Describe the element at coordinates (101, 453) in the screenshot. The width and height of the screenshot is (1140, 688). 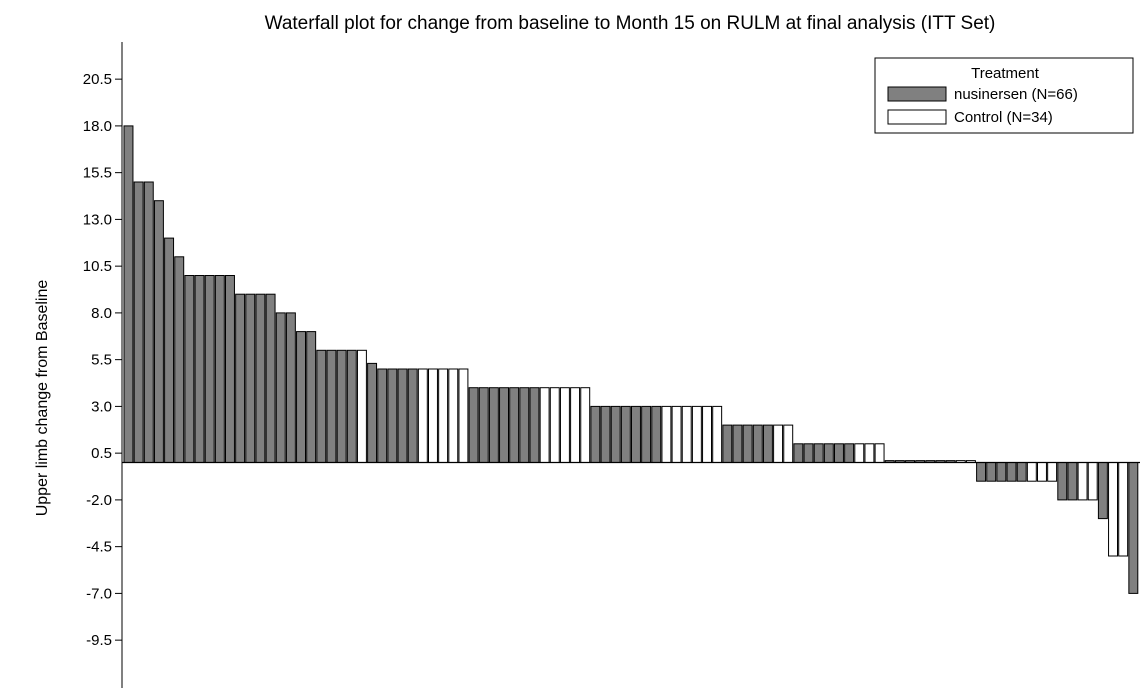
I see `y-tick-label: 0.5` at that location.